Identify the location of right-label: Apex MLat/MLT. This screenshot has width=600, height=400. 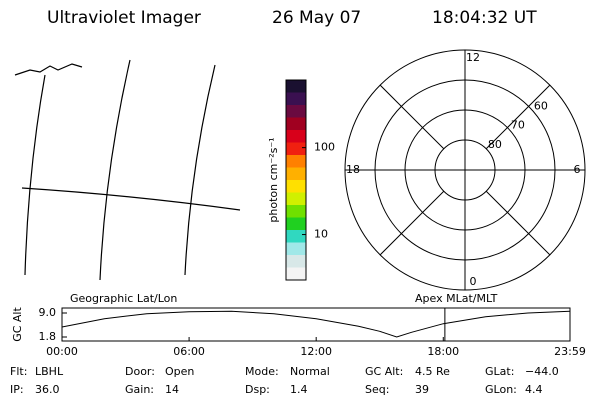
(456, 298).